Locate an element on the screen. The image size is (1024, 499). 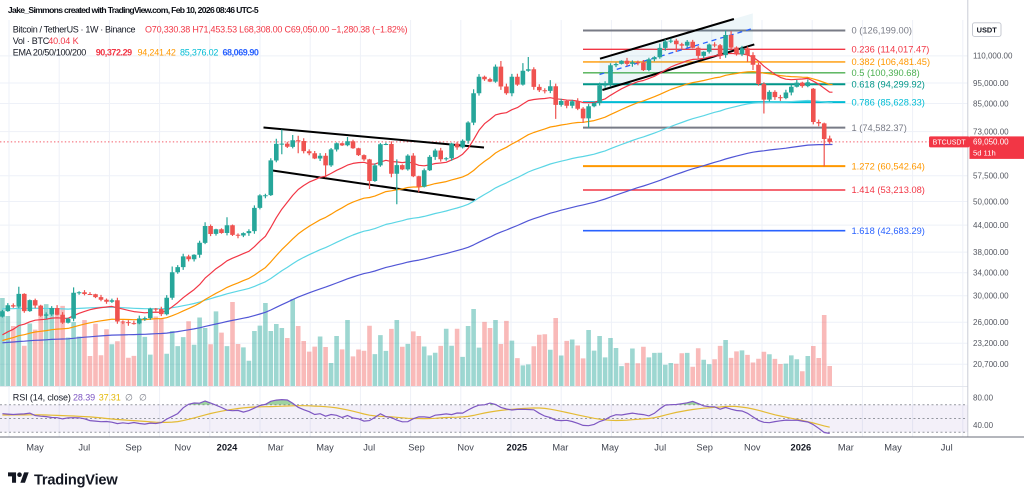
svg-text: BTCUSDT is located at coordinates (950, 143).